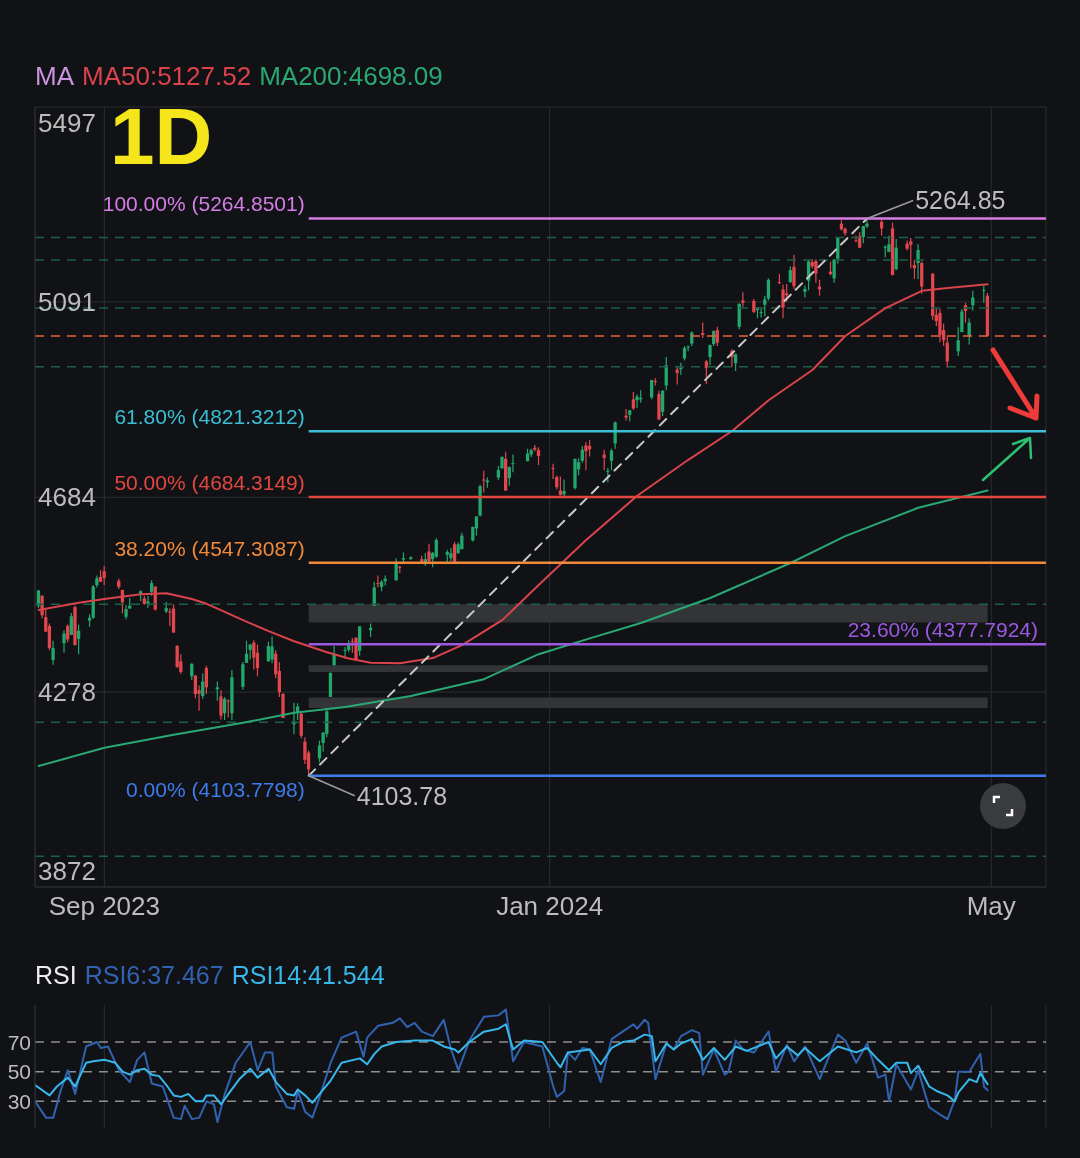 The image size is (1080, 1158). Describe the element at coordinates (215, 789) in the screenshot. I see `ref-line-label: 0.00% (4103.7798)` at that location.